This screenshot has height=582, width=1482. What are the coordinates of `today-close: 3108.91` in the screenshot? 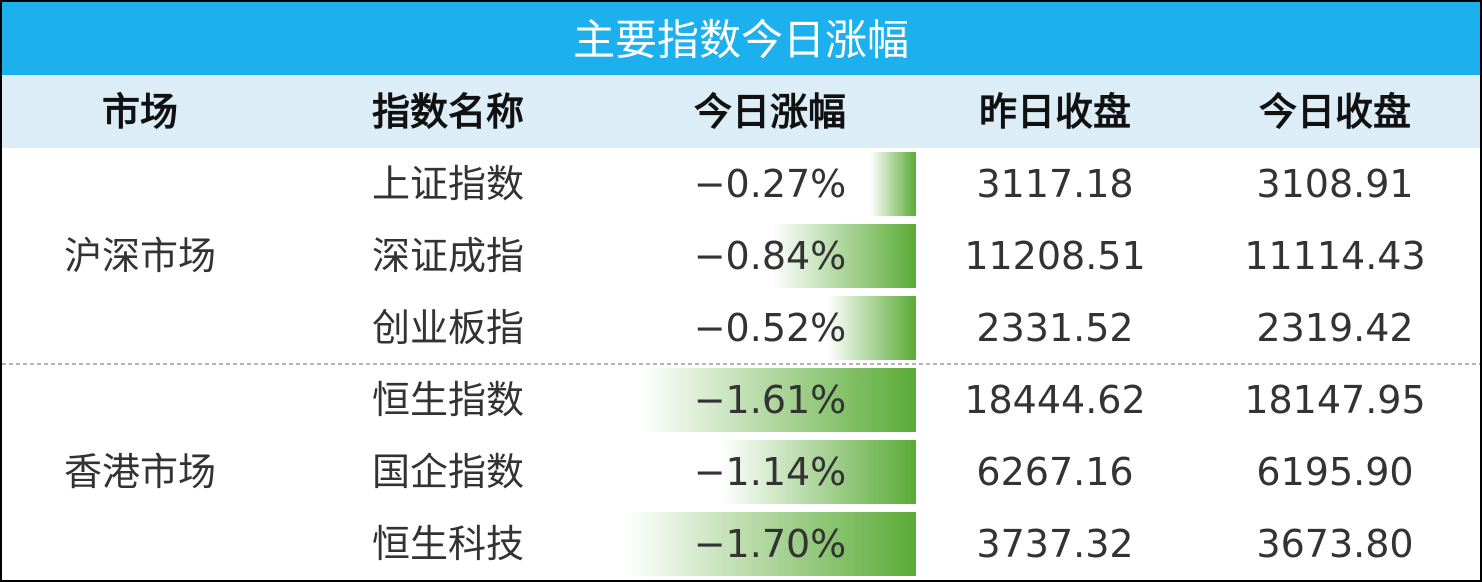 It's located at (1334, 184).